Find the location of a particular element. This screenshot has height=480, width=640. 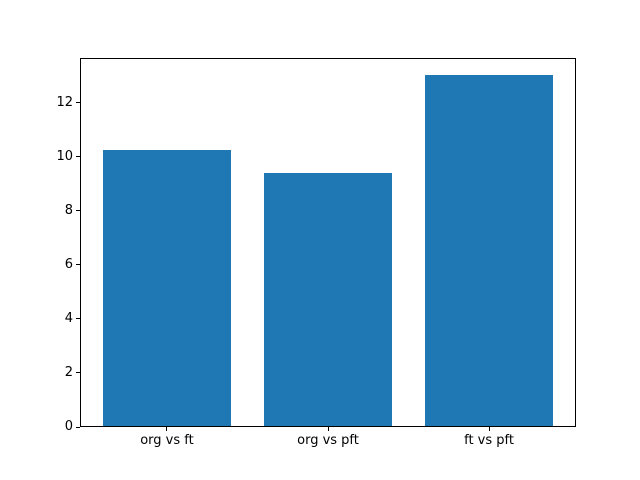

bar-ft-vs-pft is located at coordinates (489, 250).